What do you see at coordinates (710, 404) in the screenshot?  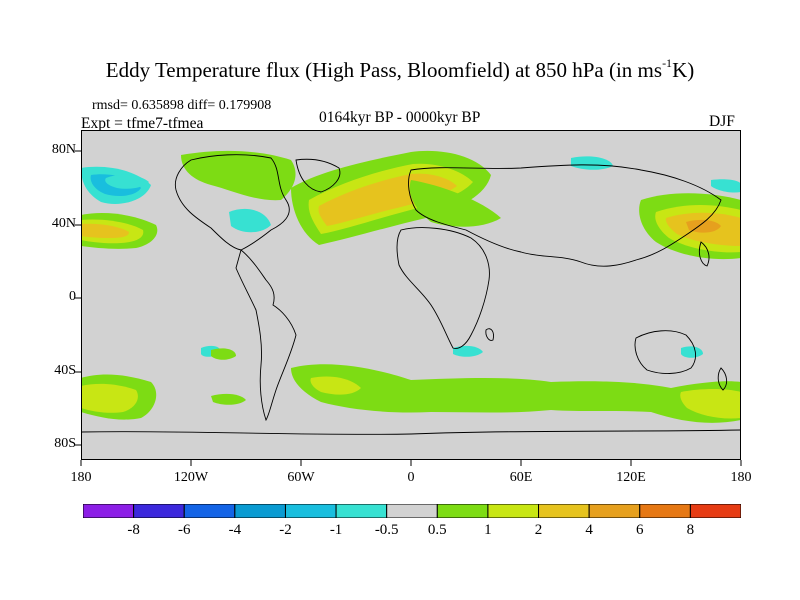 I see `field-s-indian-yellow` at bounding box center [710, 404].